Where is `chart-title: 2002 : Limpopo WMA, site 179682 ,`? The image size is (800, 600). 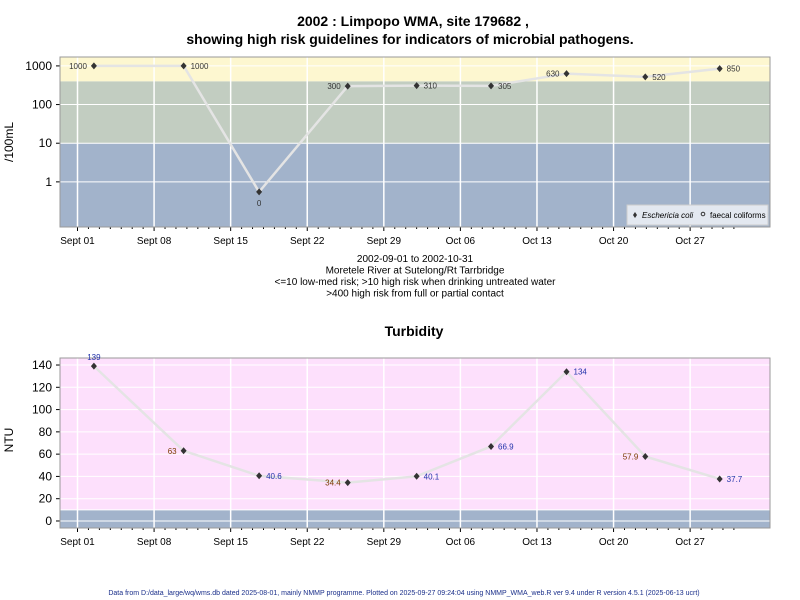 chart-title: 2002 : Limpopo WMA, site 179682 , is located at coordinates (413, 21).